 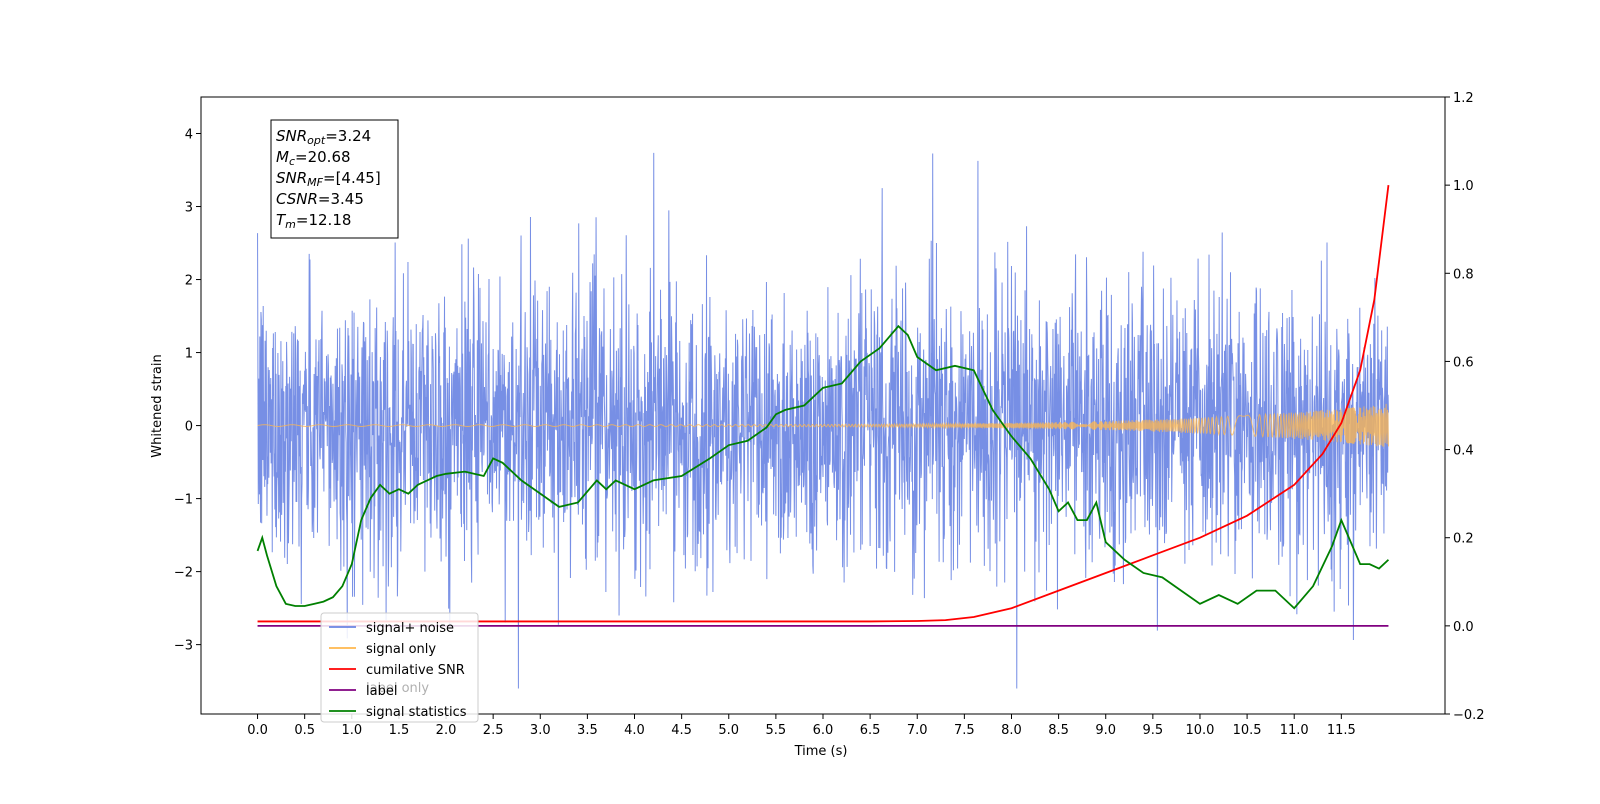 What do you see at coordinates (1011, 730) in the screenshot?
I see `x-tick-label: 8.0` at bounding box center [1011, 730].